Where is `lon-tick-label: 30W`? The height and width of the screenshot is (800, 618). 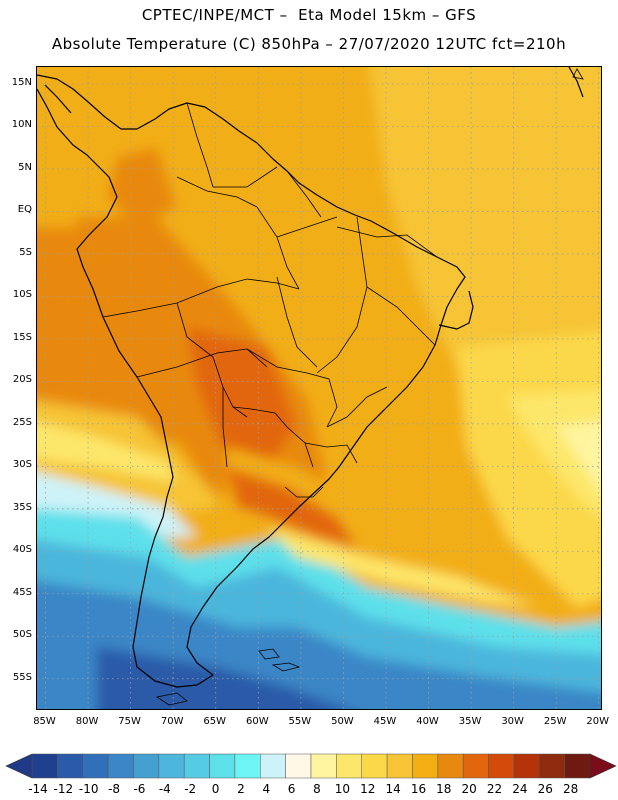
lon-tick-label: 30W is located at coordinates (512, 721).